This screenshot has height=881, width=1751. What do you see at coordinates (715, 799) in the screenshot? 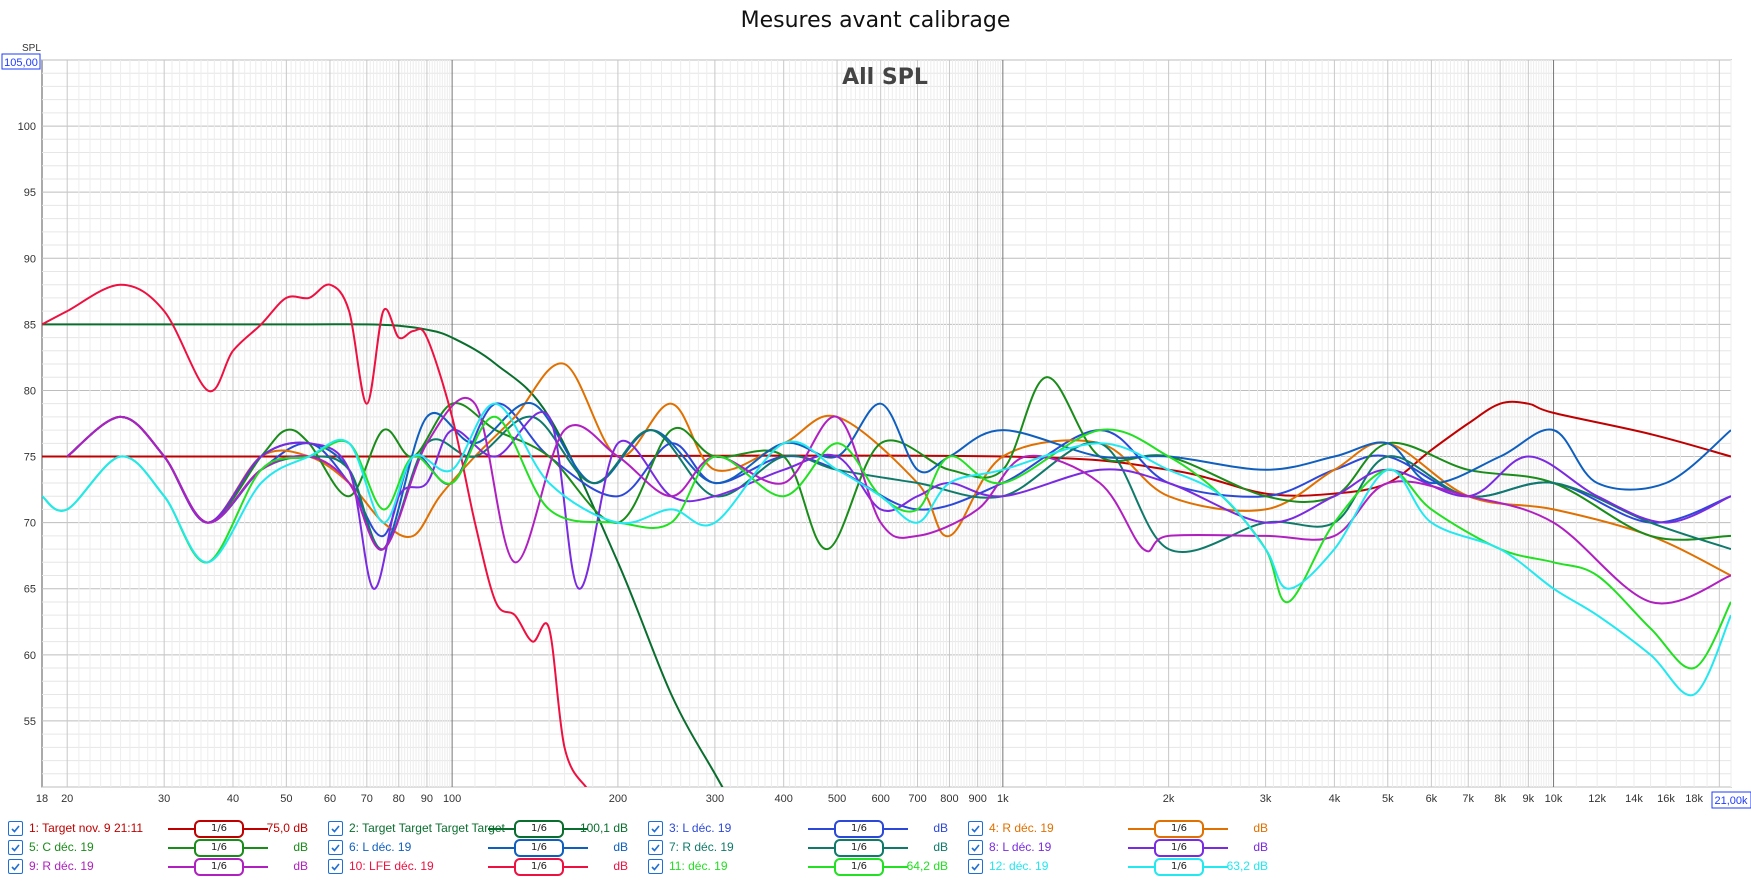
I see `x-tick-label: 300` at bounding box center [715, 799].